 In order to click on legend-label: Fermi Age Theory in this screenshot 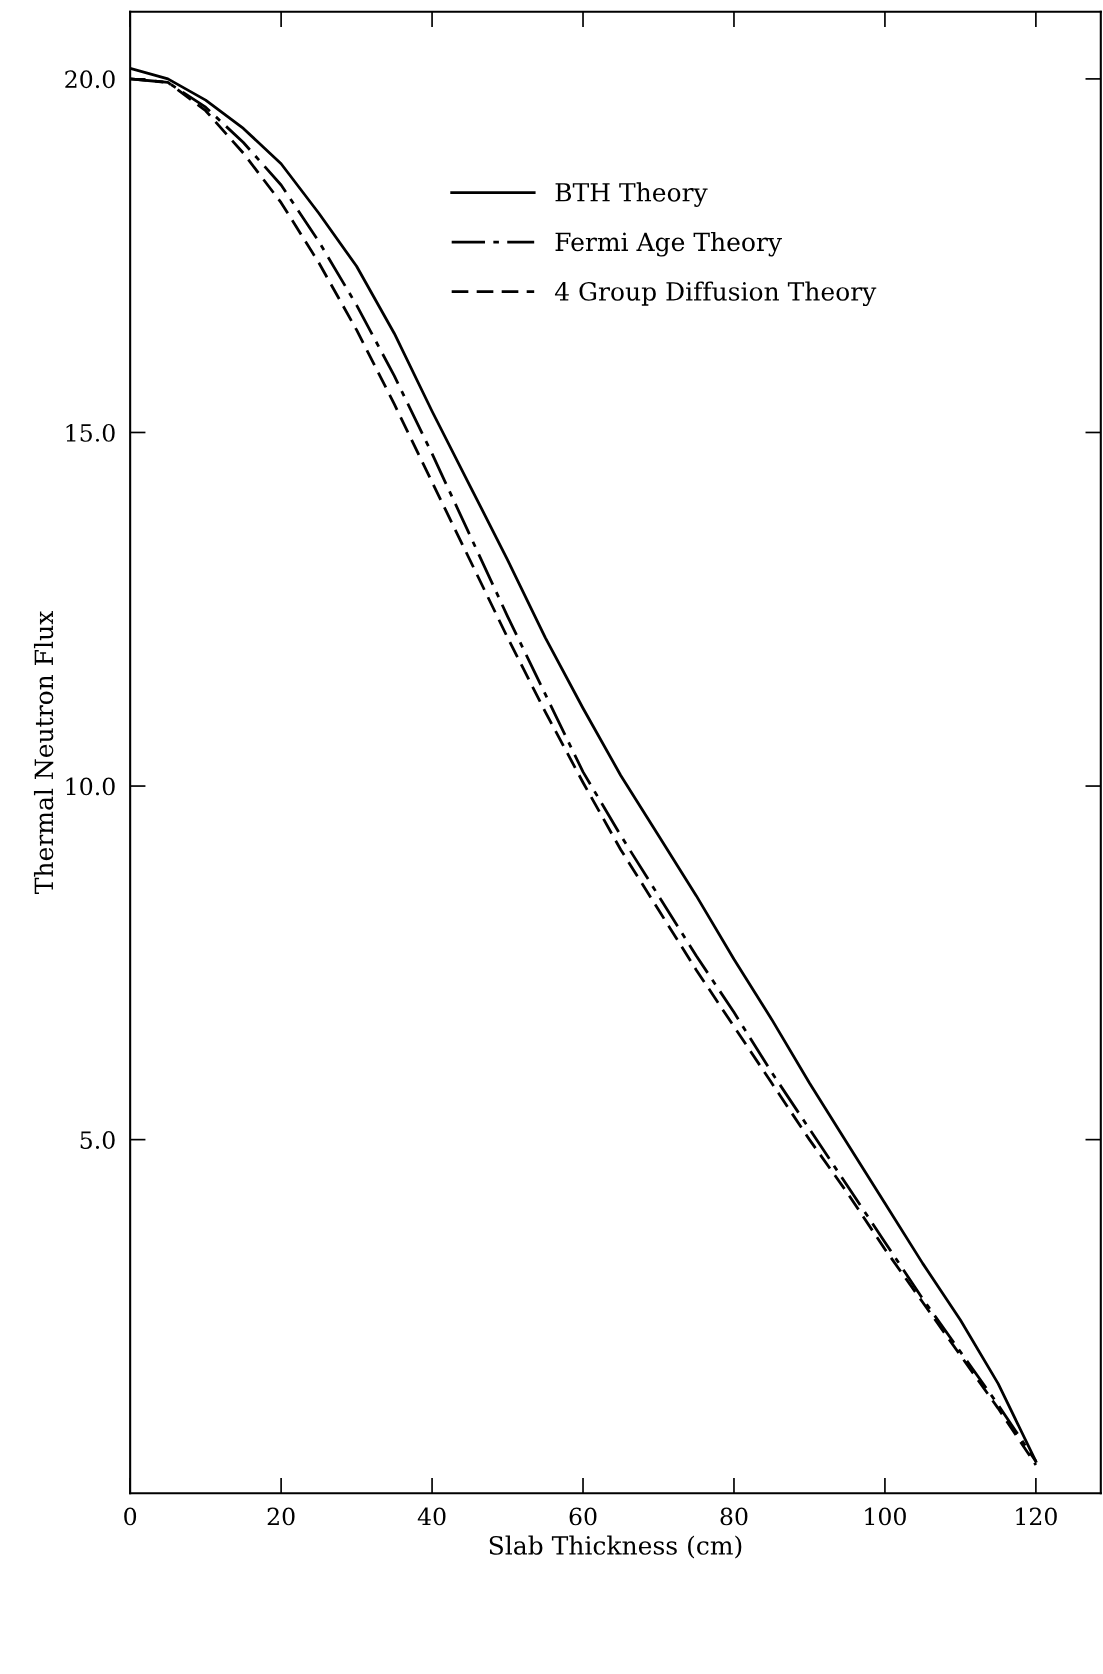, I will do `click(668, 244)`.